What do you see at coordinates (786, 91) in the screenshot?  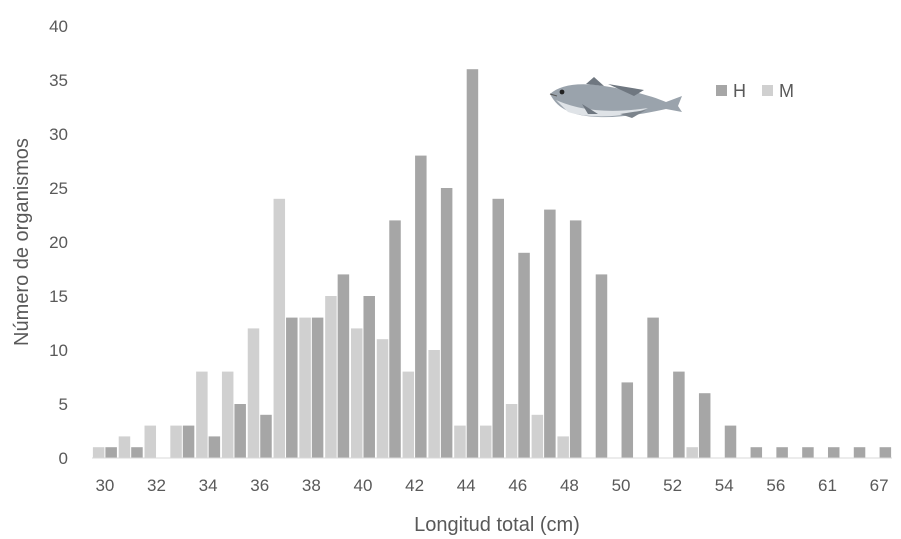 I see `legend-label-m: M` at bounding box center [786, 91].